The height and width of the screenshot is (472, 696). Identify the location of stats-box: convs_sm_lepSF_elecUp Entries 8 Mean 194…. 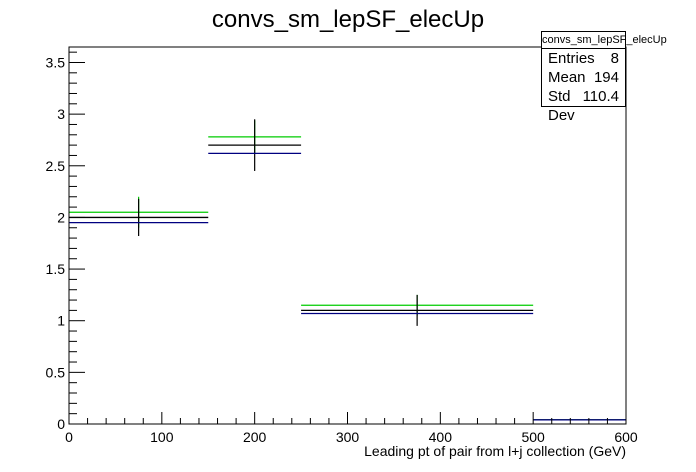
(604, 77).